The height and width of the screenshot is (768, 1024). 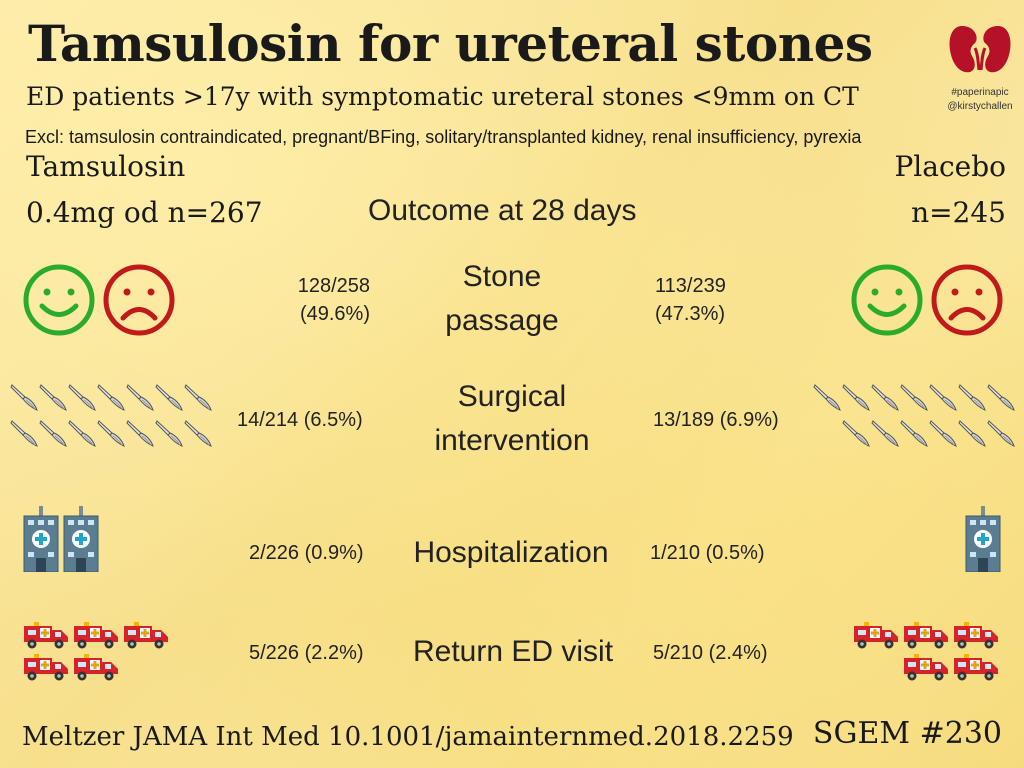 I want to click on placebo-arm-n: n=245, so click(x=958, y=212).